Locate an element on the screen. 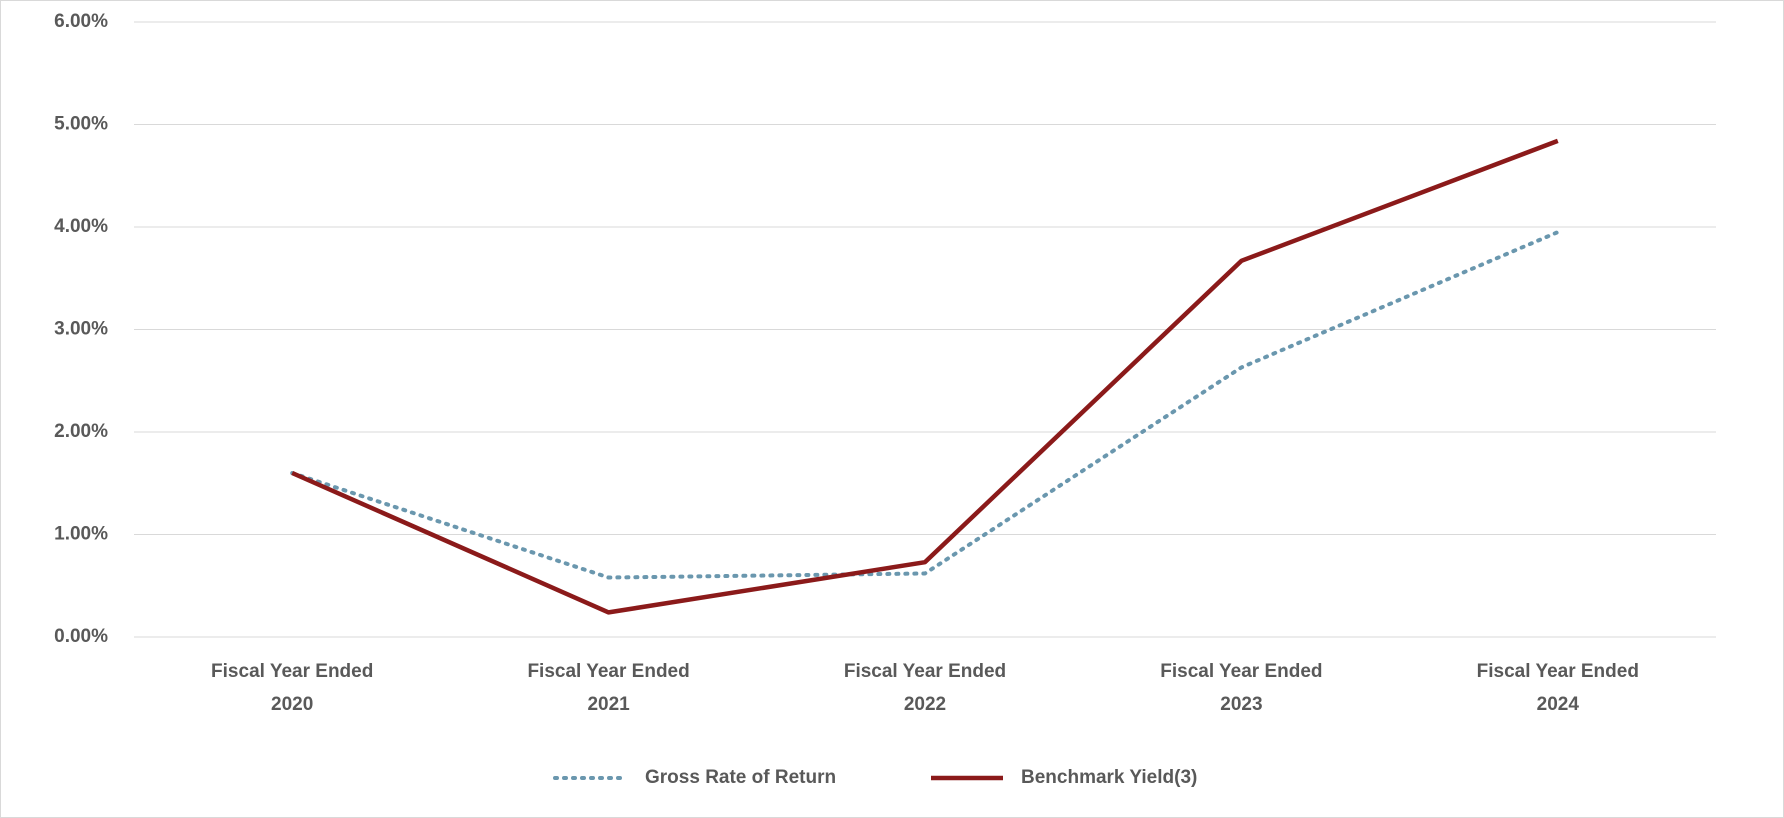 Image resolution: width=1784 pixels, height=818 pixels. x-tick-label-line: 2021 is located at coordinates (608, 704).